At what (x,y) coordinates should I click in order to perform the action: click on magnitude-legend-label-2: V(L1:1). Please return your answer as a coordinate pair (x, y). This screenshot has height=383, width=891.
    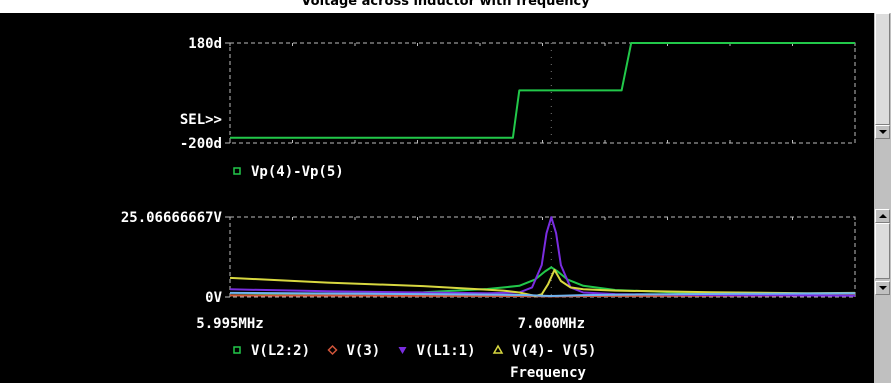
    Looking at the image, I should click on (446, 351).